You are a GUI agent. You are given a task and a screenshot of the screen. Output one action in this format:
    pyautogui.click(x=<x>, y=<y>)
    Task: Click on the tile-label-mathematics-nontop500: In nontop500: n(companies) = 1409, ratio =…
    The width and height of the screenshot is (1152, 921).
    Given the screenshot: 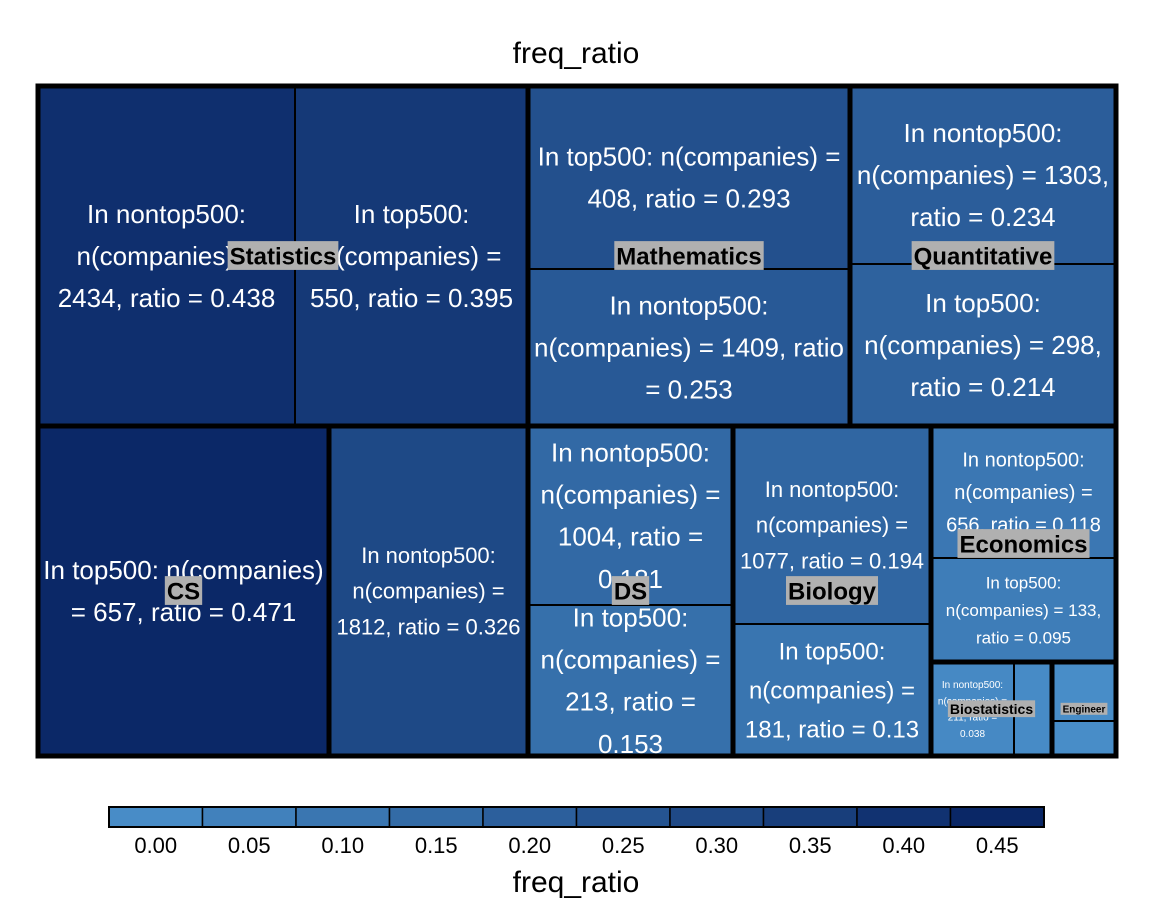 What is the action you would take?
    pyautogui.click(x=689, y=347)
    